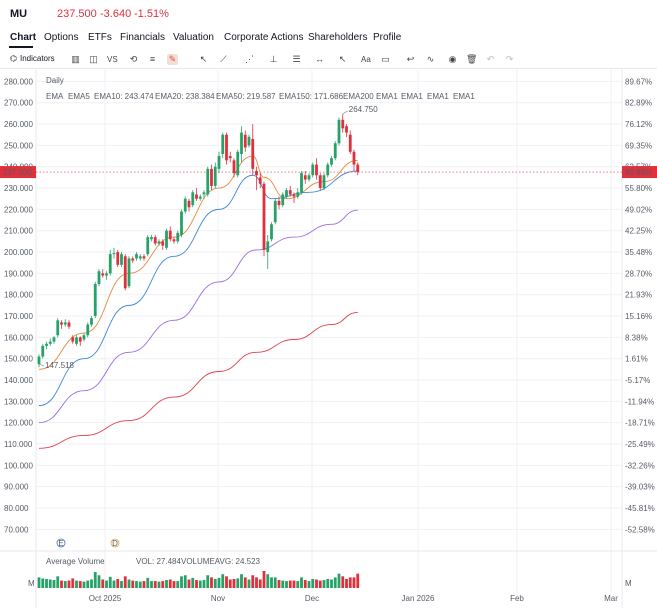 Image resolution: width=657 pixels, height=608 pixels. Describe the element at coordinates (628, 583) in the screenshot. I see `volume-axis-label-right: M` at that location.